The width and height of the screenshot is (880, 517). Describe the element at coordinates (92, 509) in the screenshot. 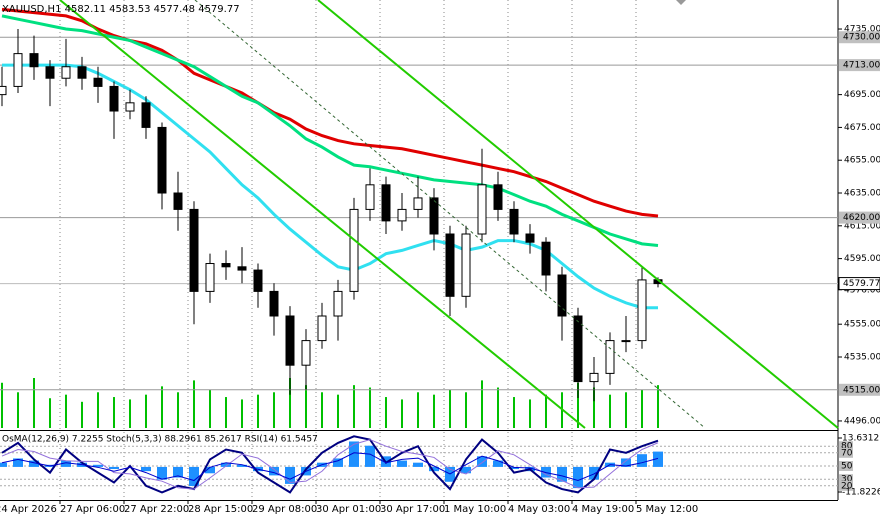

I see `x-tick-label: 27 Apr 06:00` at that location.